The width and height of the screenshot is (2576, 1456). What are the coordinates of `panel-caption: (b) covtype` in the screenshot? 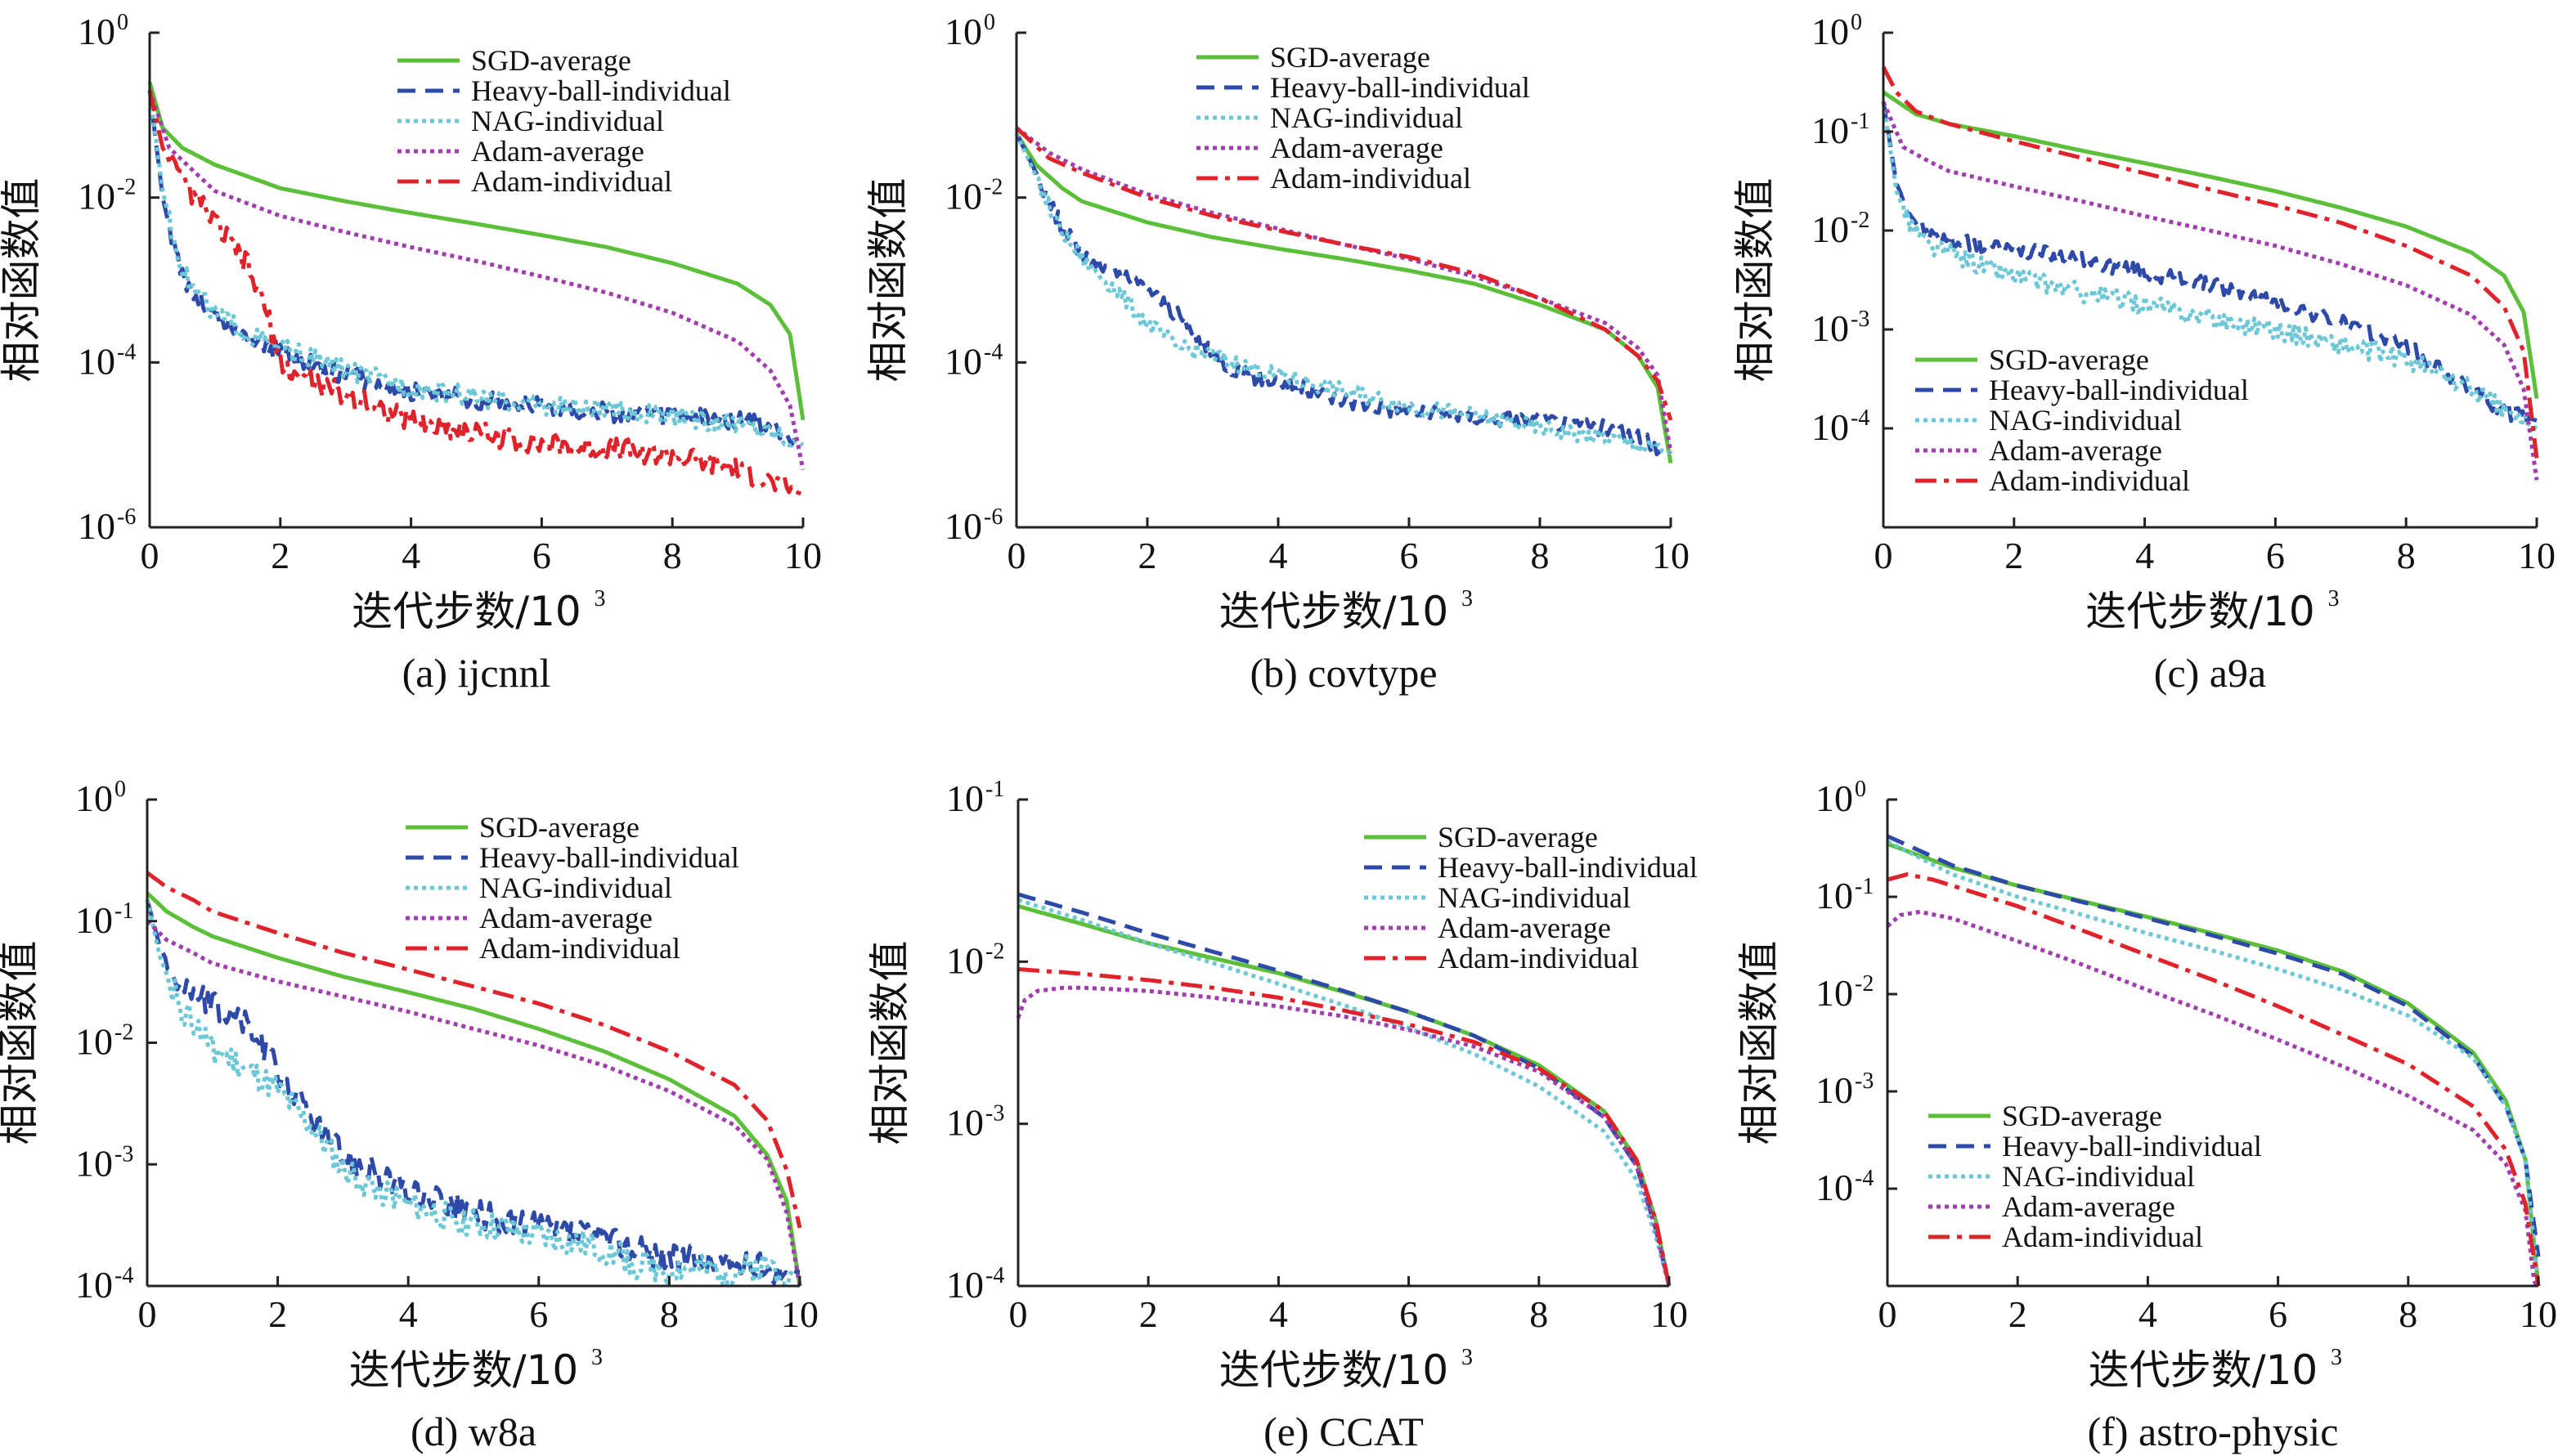 It's located at (1343, 673).